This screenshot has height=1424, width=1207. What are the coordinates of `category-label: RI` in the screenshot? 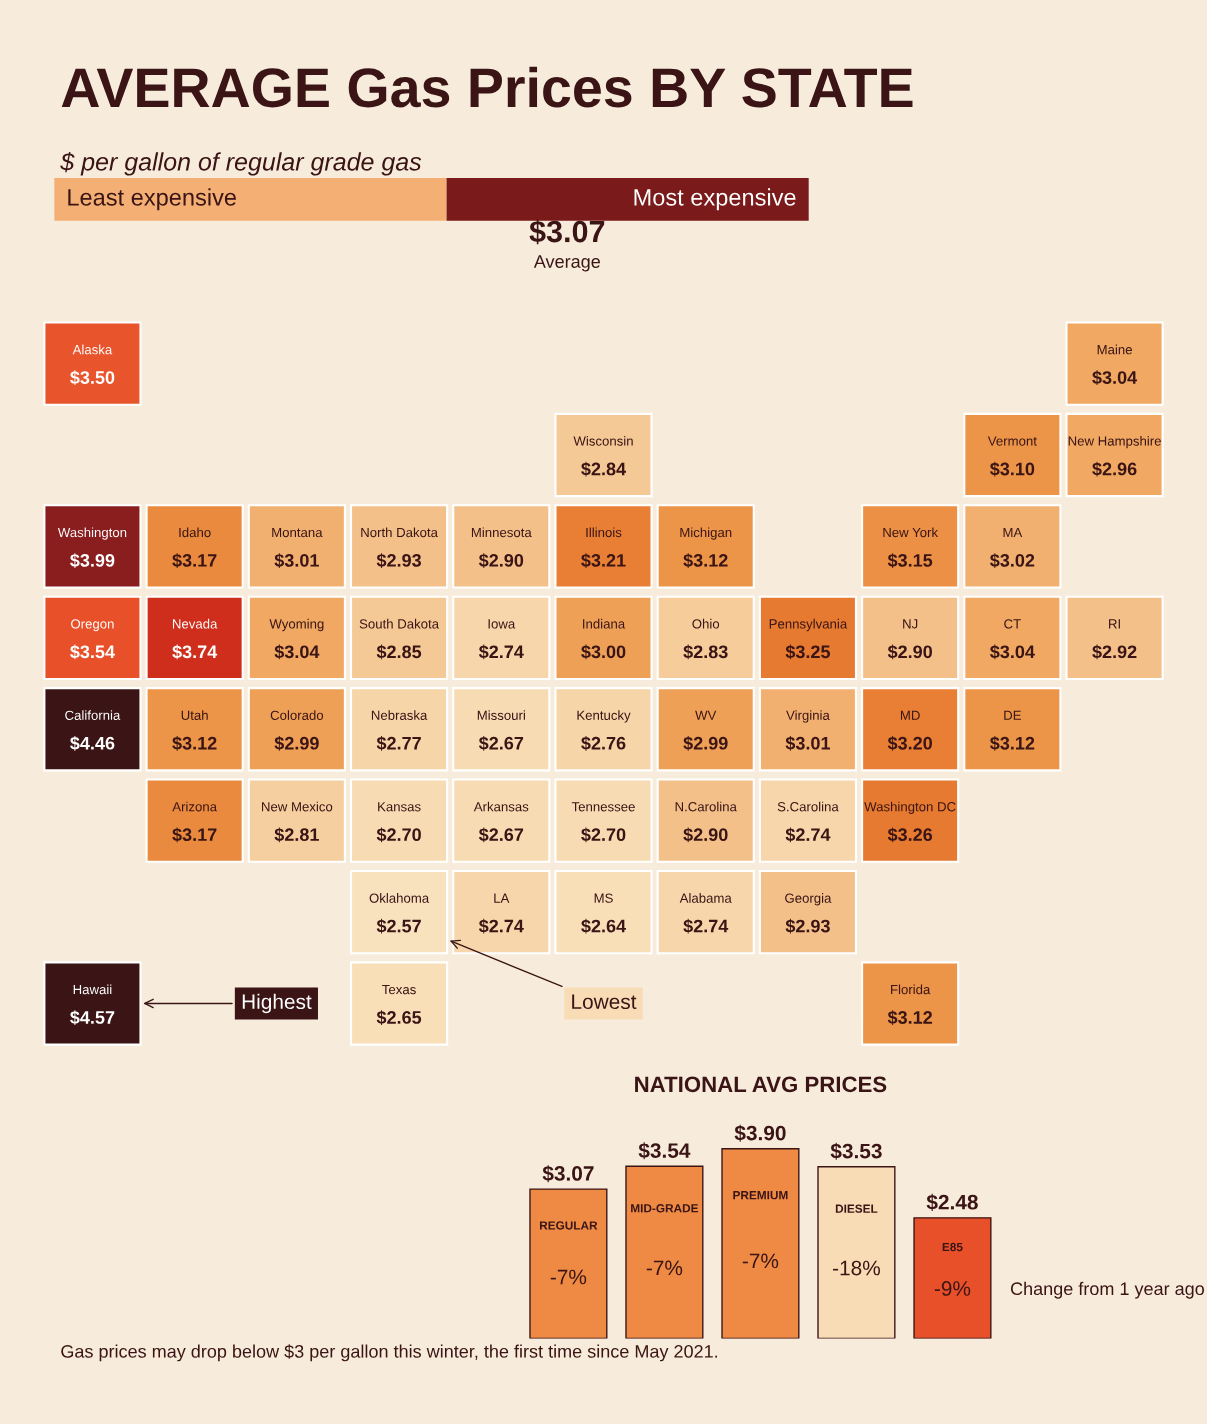 It's located at (1114, 624).